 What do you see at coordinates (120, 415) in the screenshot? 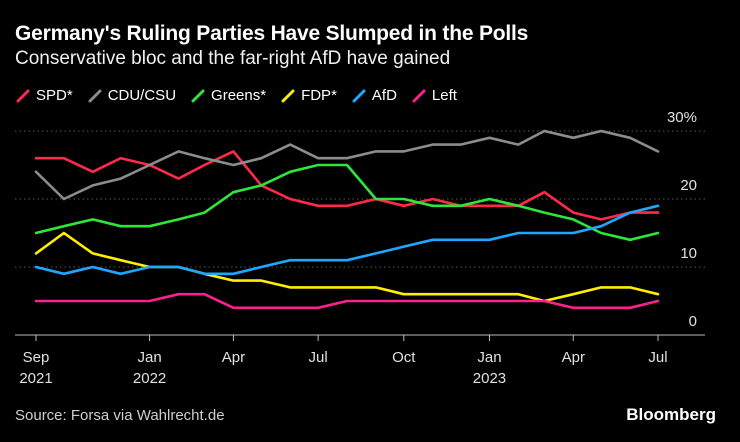
I see `source-note: Source: Forsa via Wahlrecht.de` at bounding box center [120, 415].